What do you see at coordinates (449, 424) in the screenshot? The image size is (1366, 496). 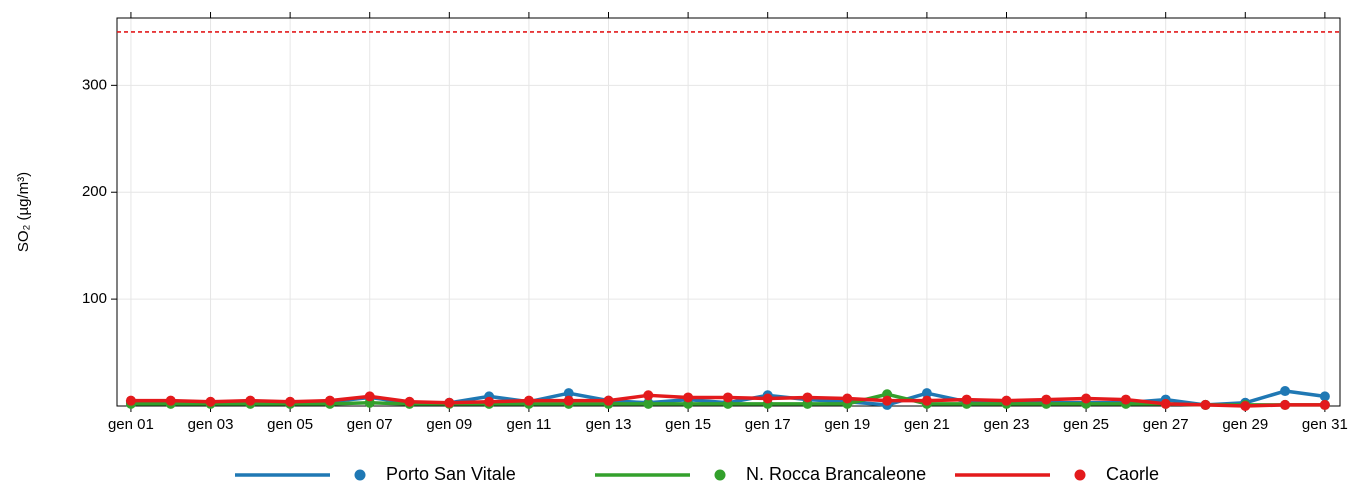 I see `x-tick-label: gen 09` at bounding box center [449, 424].